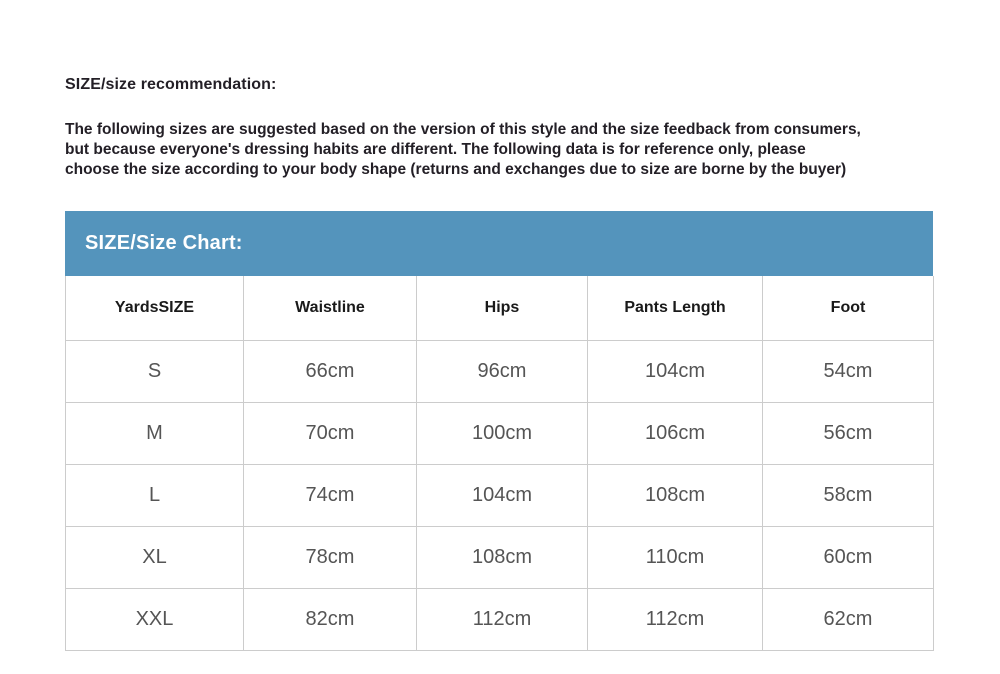 The height and width of the screenshot is (674, 1000). What do you see at coordinates (154, 619) in the screenshot?
I see `size-cell: XXL` at bounding box center [154, 619].